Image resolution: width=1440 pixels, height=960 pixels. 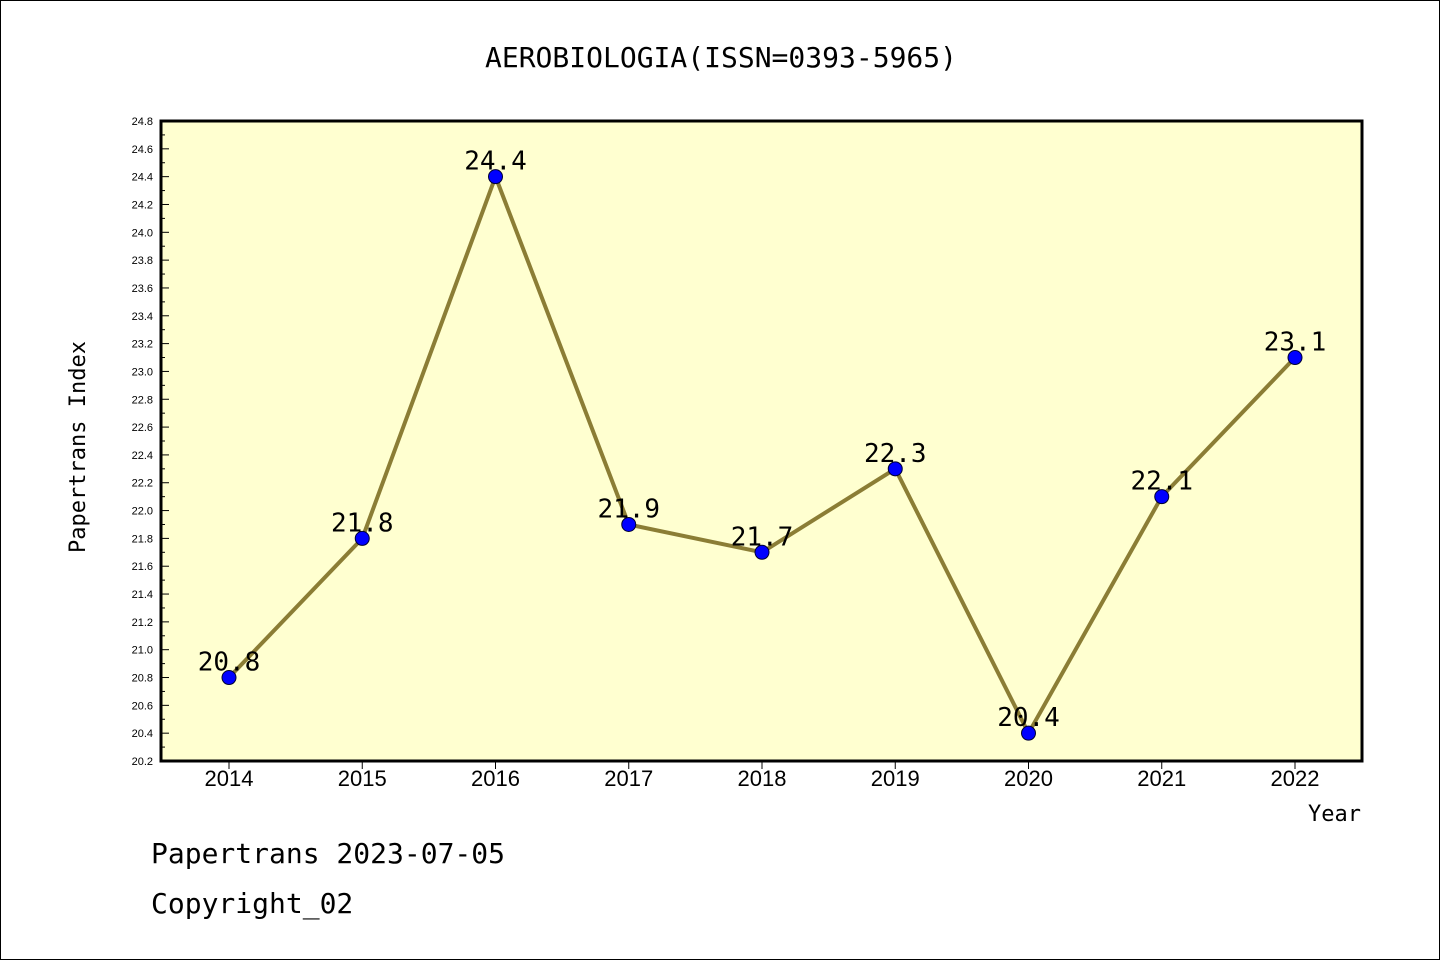 What do you see at coordinates (495, 778) in the screenshot?
I see `x-tick-label: 2016` at bounding box center [495, 778].